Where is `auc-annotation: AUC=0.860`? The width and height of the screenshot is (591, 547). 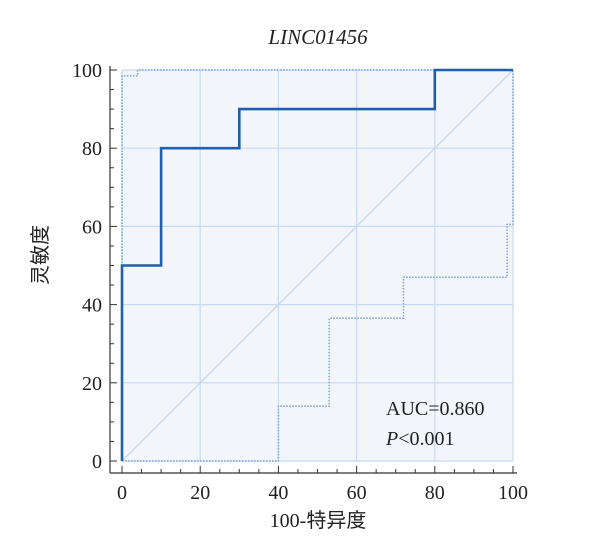 auc-annotation: AUC=0.860 is located at coordinates (435, 409).